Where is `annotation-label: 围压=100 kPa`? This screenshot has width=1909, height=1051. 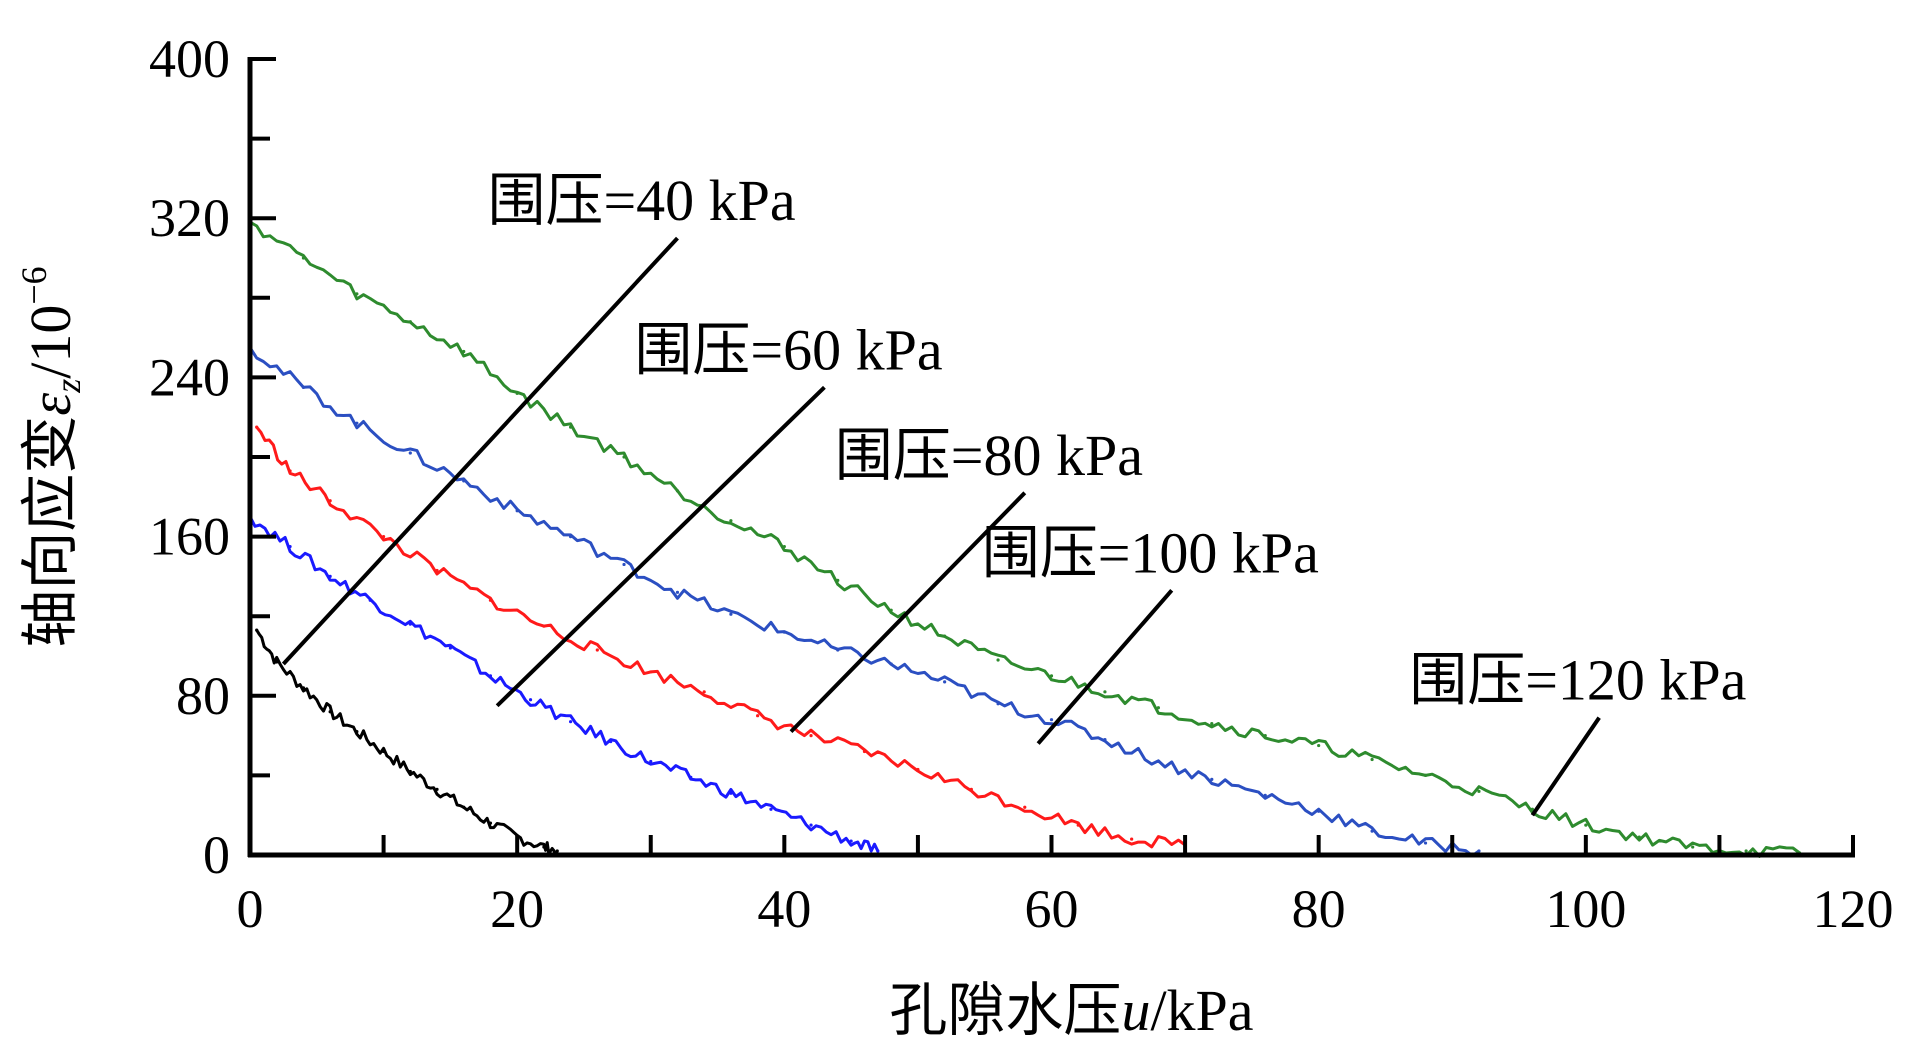
annotation-label: 围压=100 kPa is located at coordinates (1150, 552).